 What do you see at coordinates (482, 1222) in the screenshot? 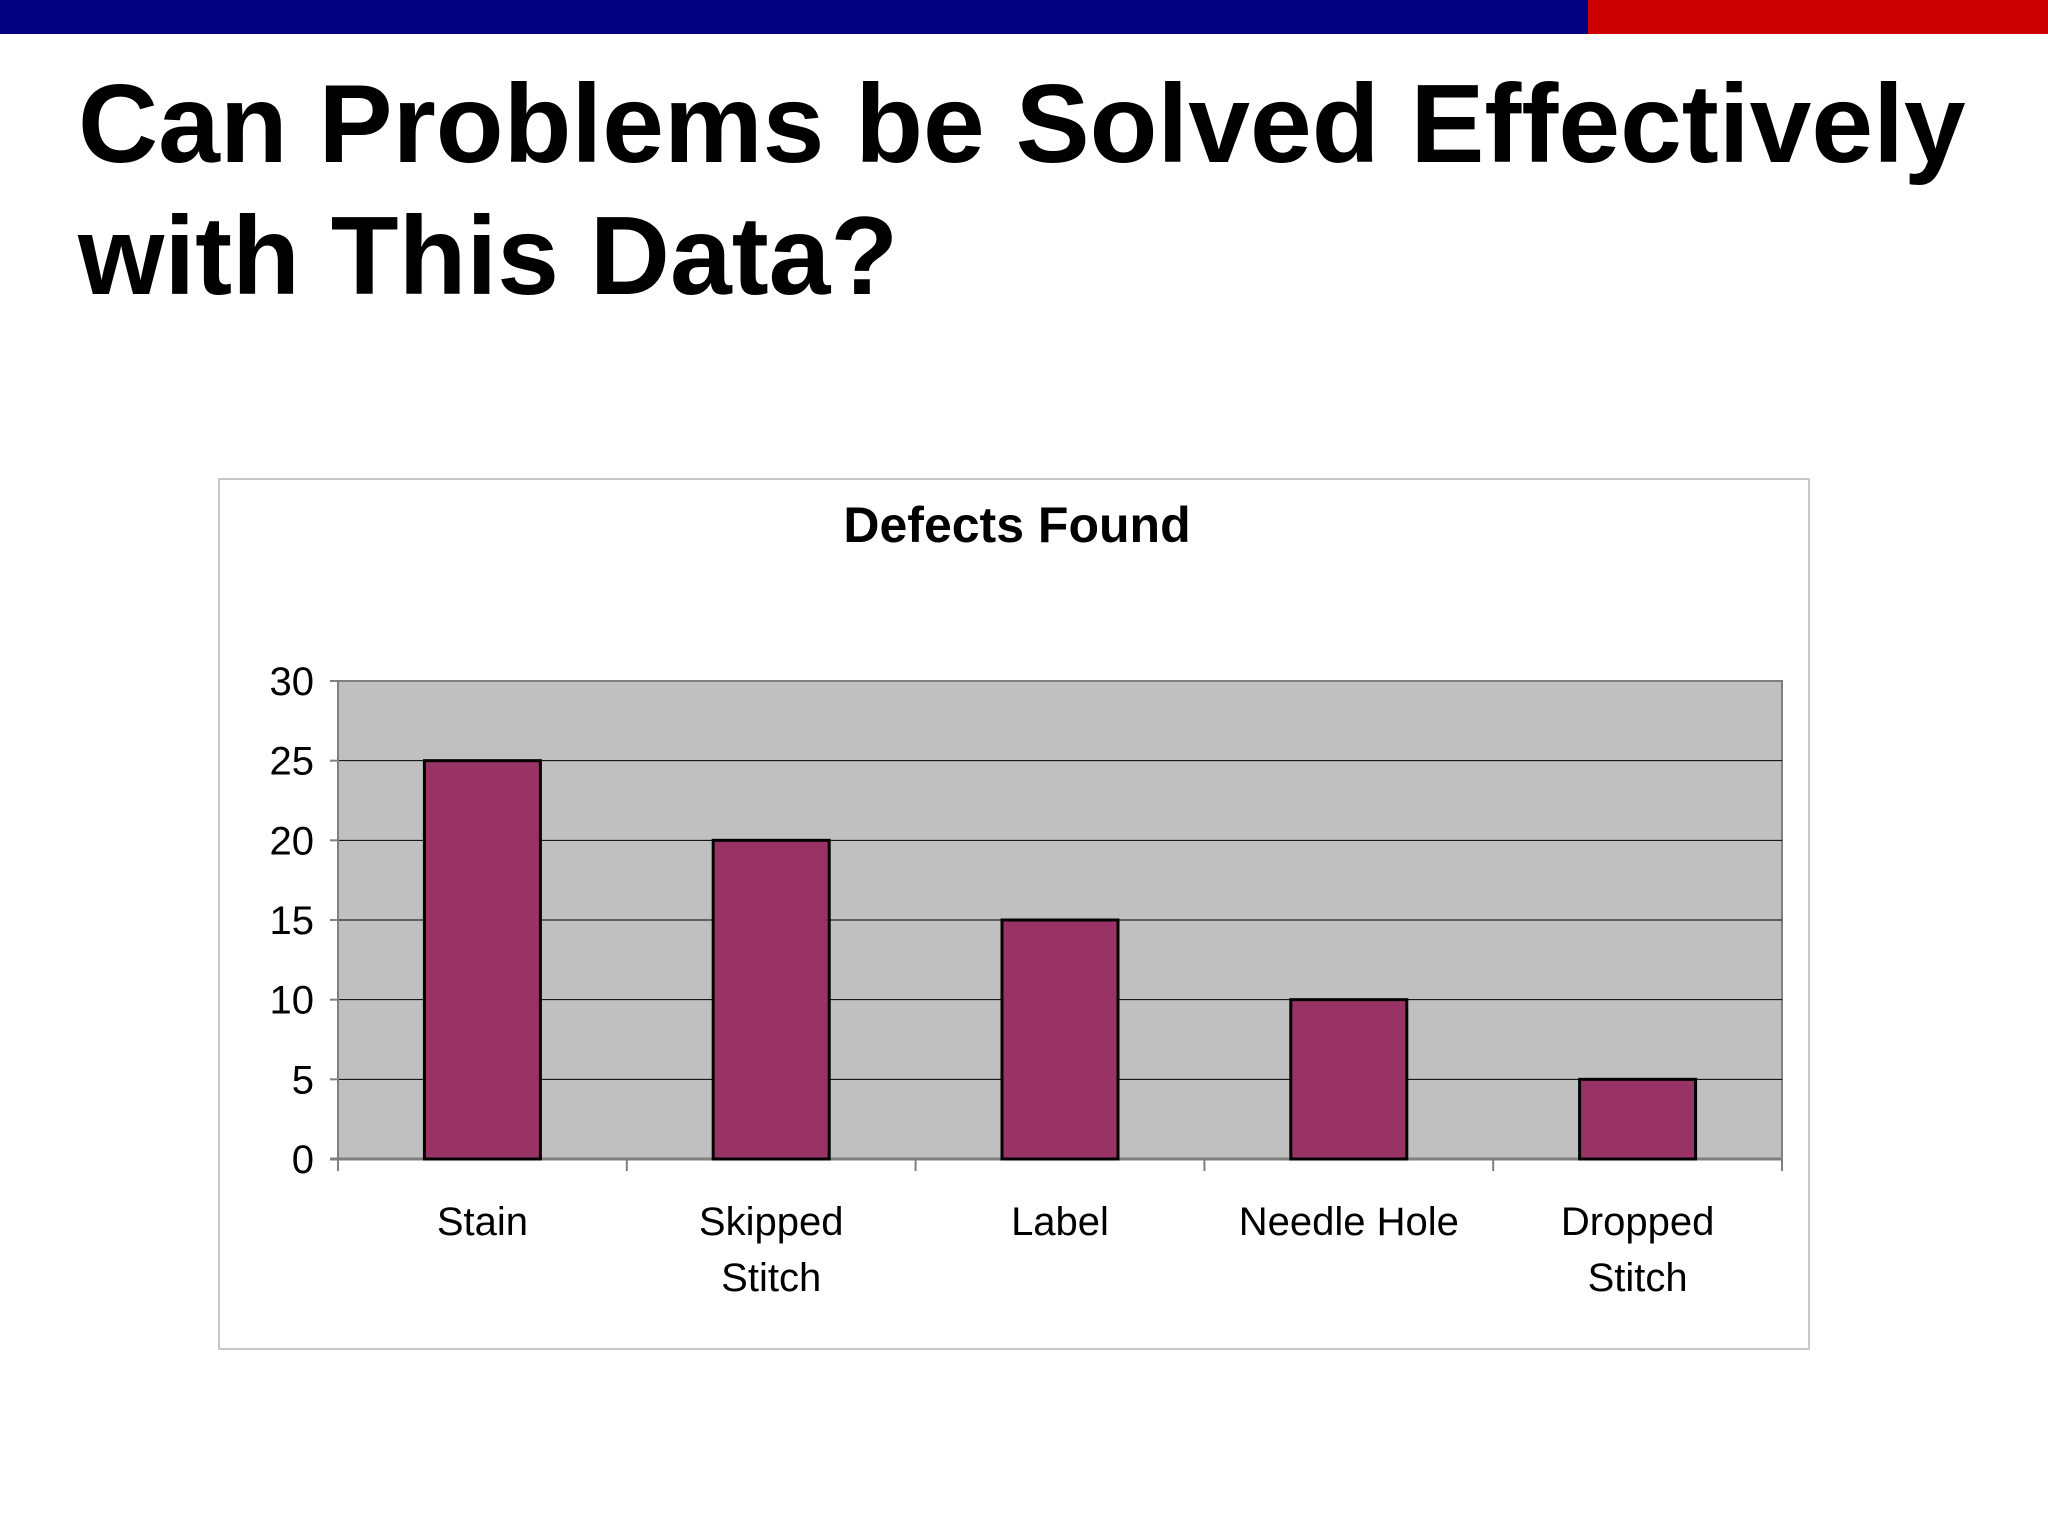
I see `category-label: Stain` at bounding box center [482, 1222].